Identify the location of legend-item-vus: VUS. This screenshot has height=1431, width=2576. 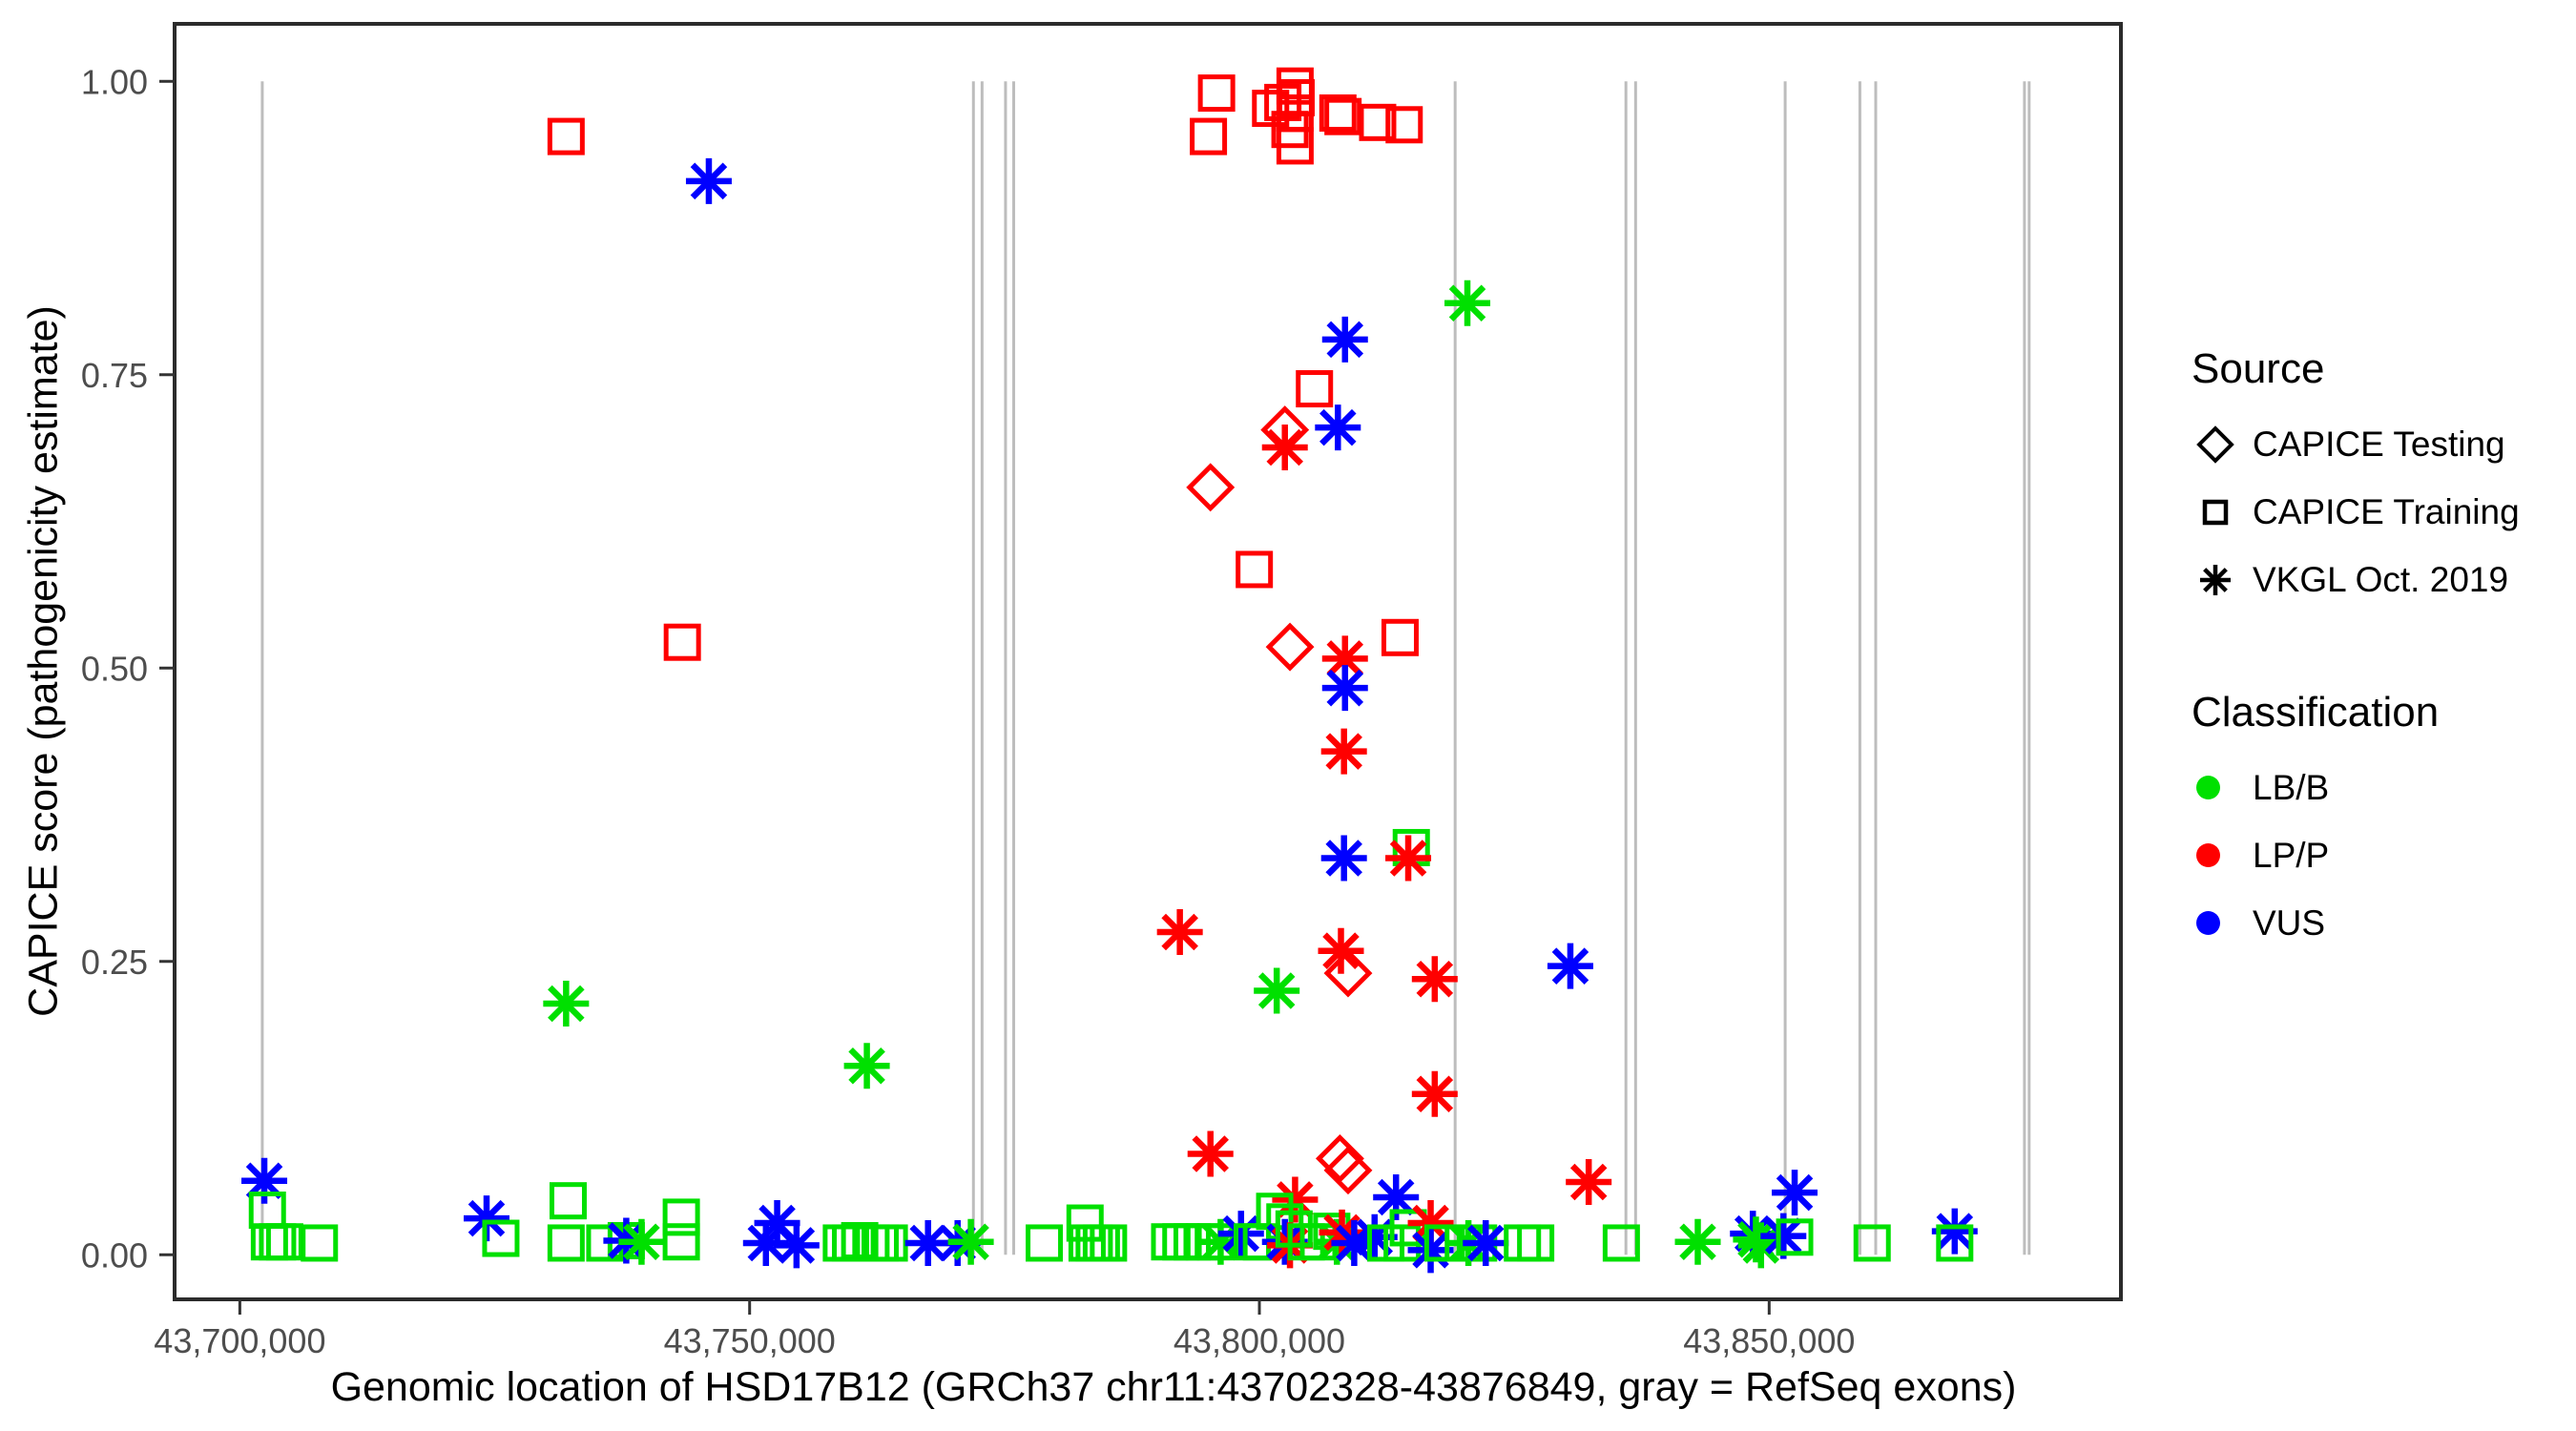
(2315, 923).